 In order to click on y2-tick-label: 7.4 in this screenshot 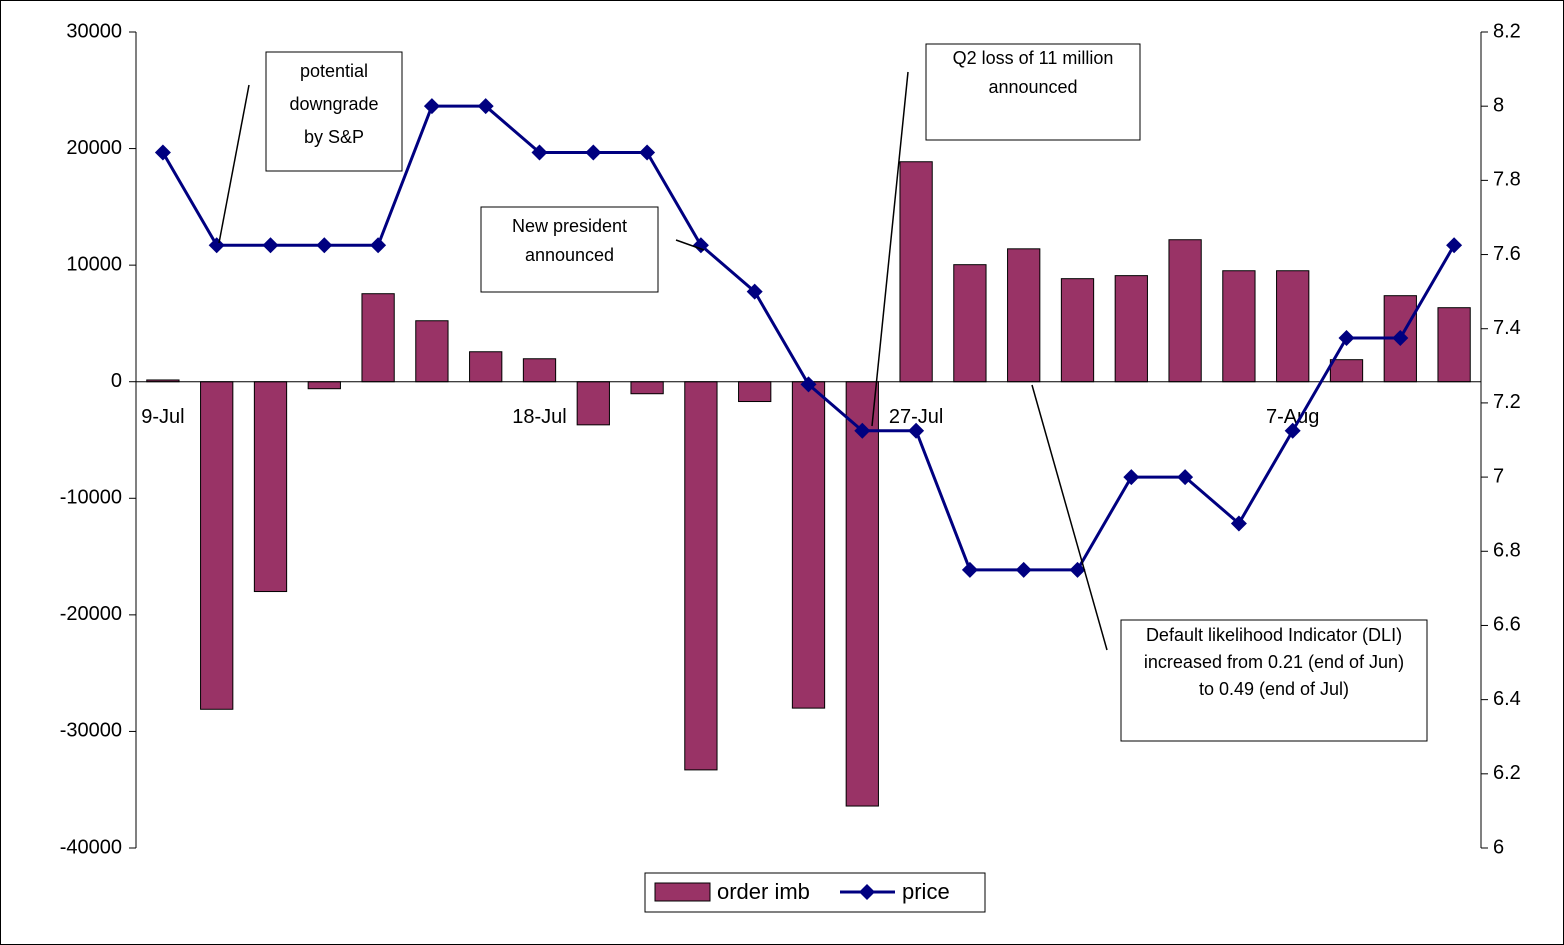, I will do `click(1507, 328)`.